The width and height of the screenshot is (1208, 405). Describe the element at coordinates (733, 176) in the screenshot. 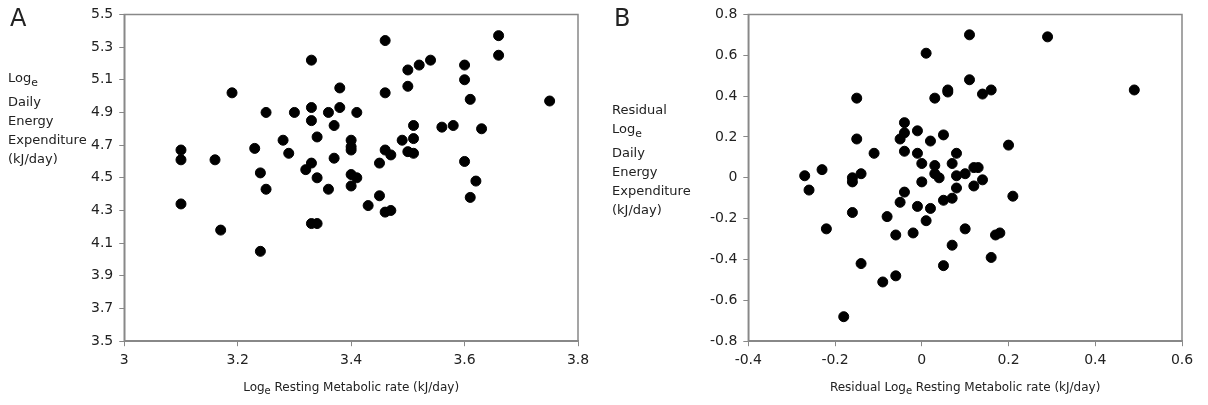

I see `y-tick-label: 0` at that location.